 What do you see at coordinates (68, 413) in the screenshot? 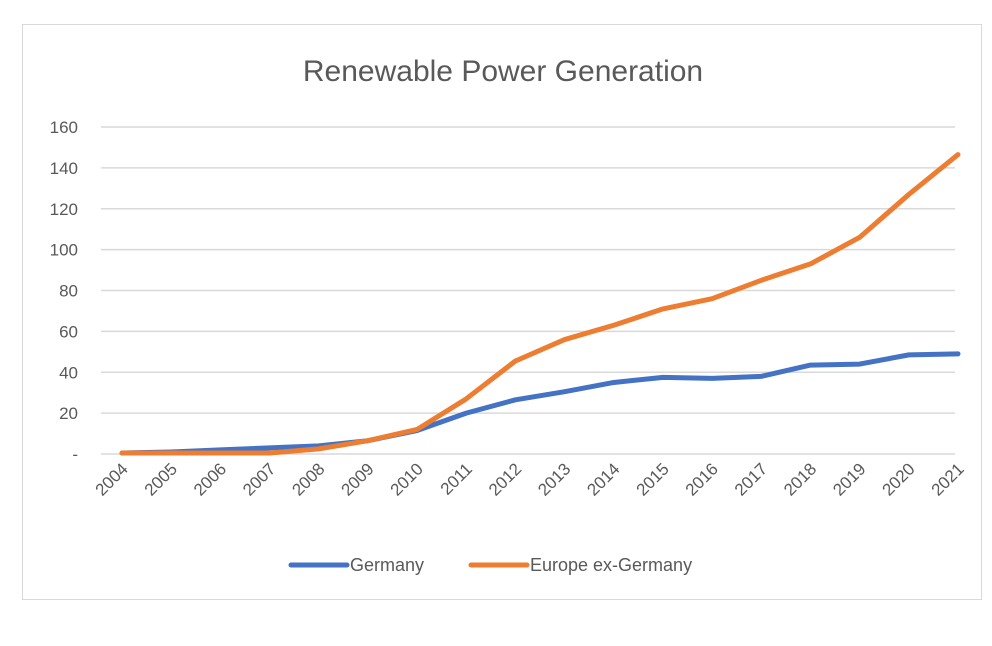
I see `y-tick-label: 20` at bounding box center [68, 413].